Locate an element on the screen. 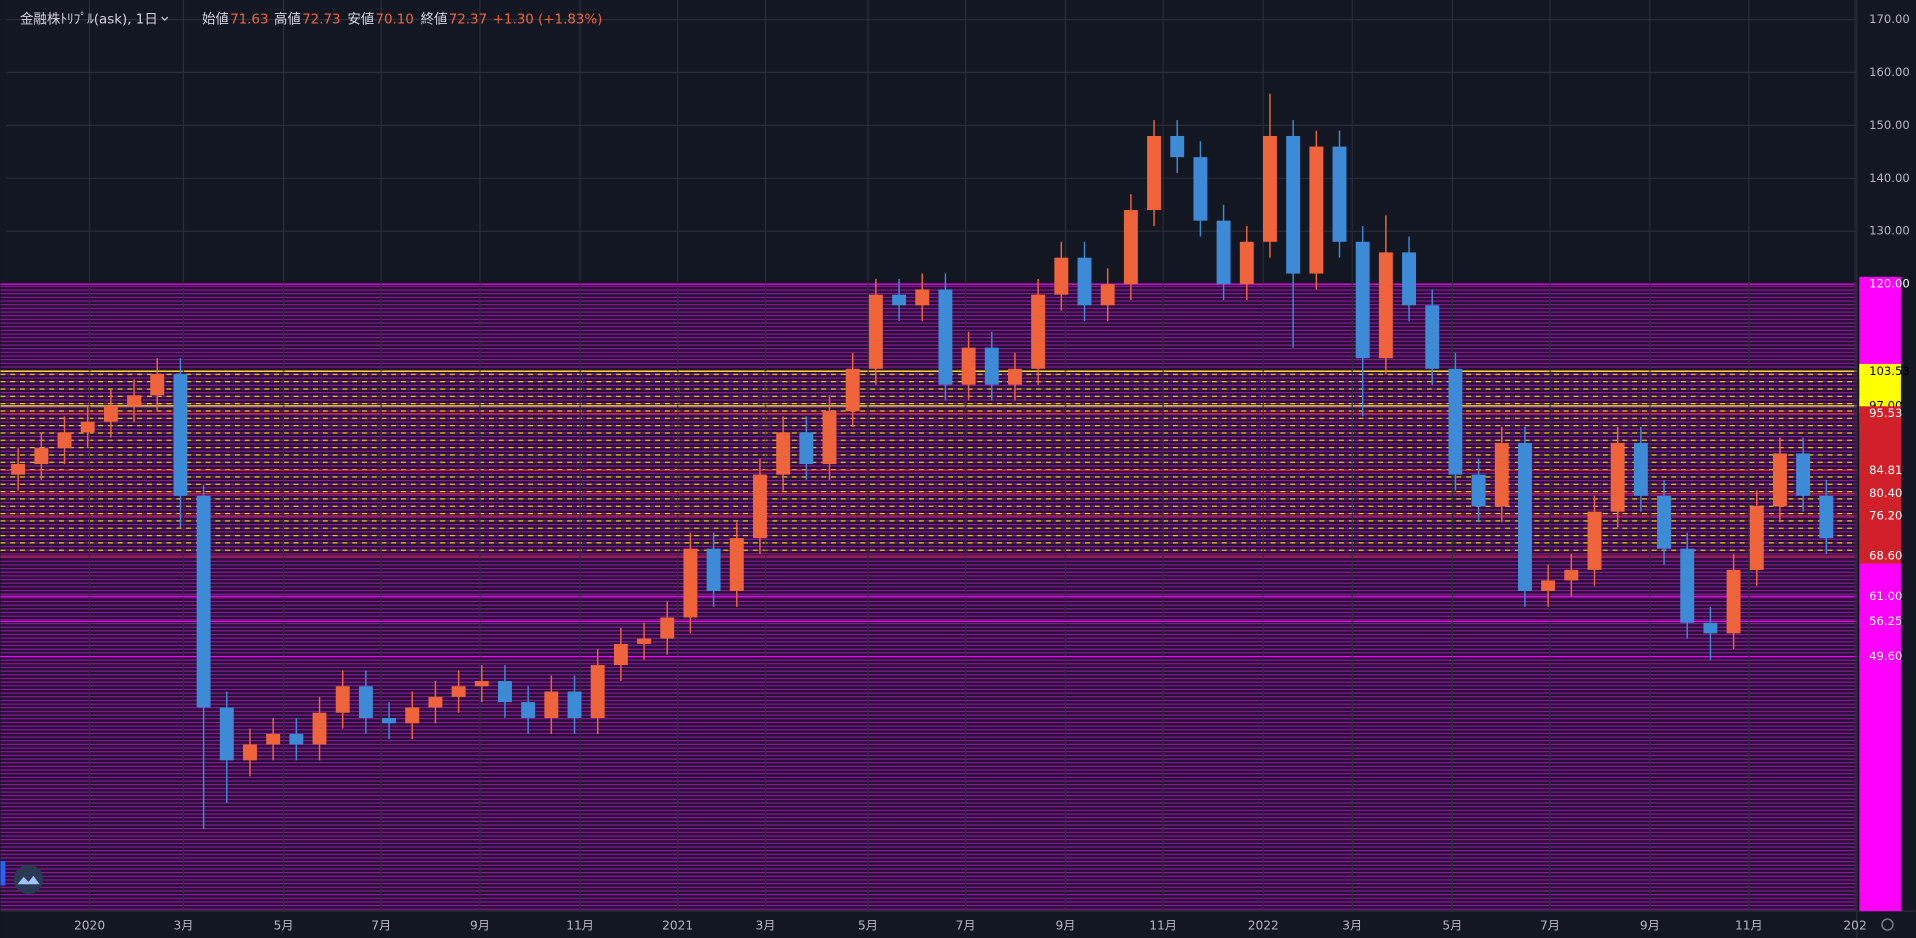 The image size is (1916, 938). y-tick-label: 170.00 is located at coordinates (1889, 19).